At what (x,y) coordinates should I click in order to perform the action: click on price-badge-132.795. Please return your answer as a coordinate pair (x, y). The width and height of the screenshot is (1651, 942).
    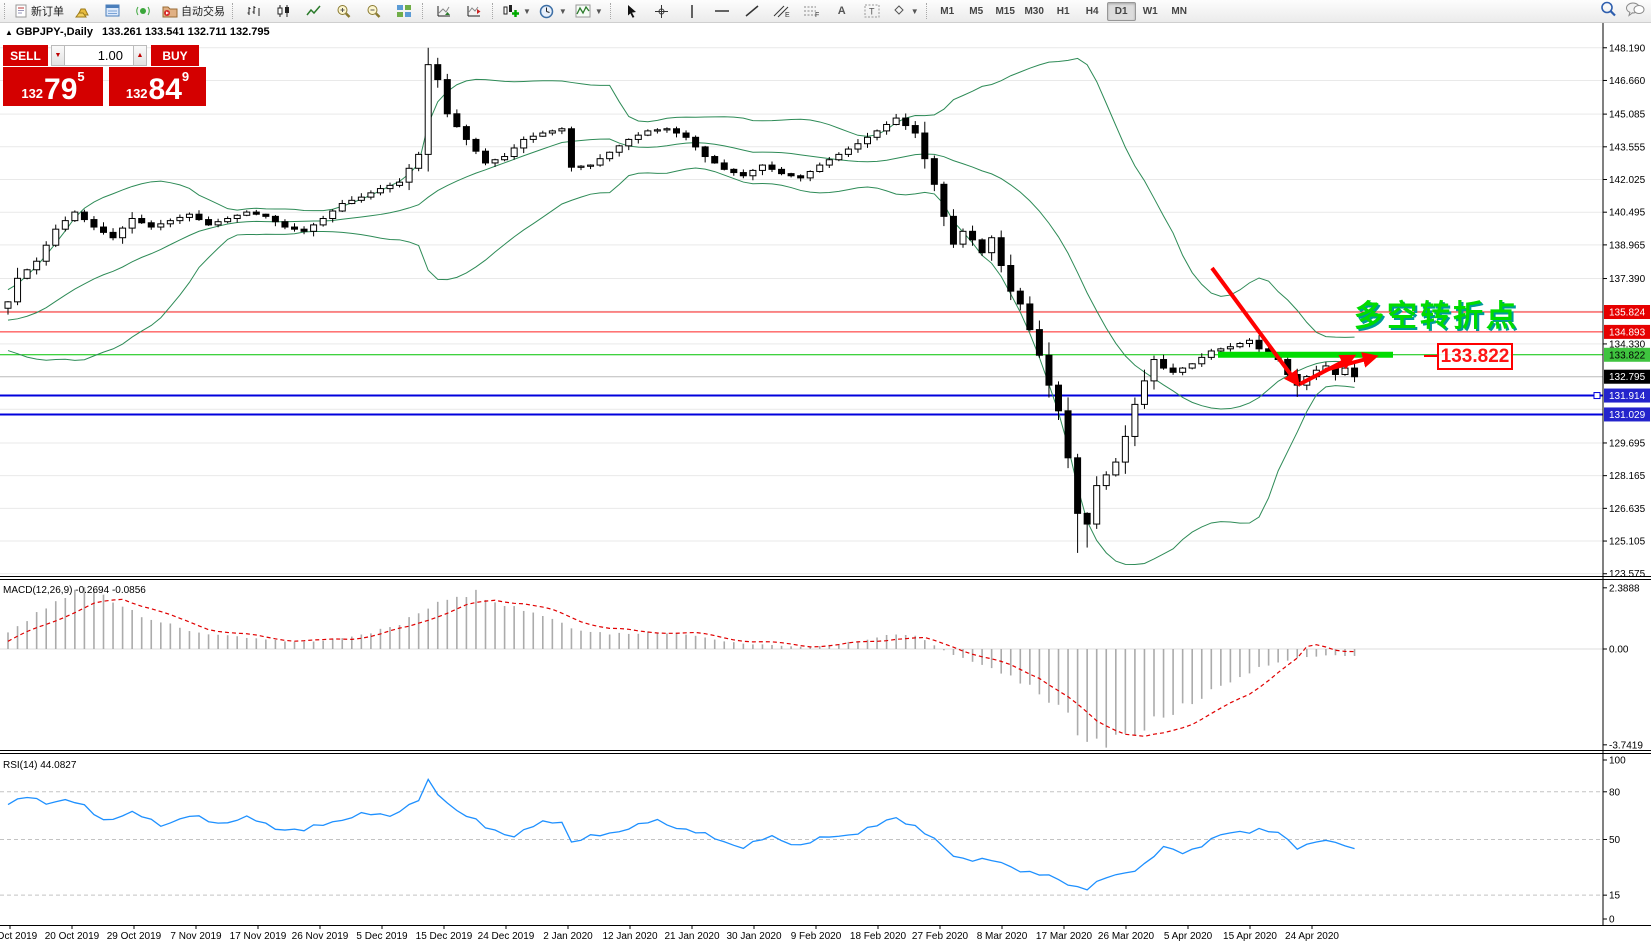
    Looking at the image, I should click on (1627, 376).